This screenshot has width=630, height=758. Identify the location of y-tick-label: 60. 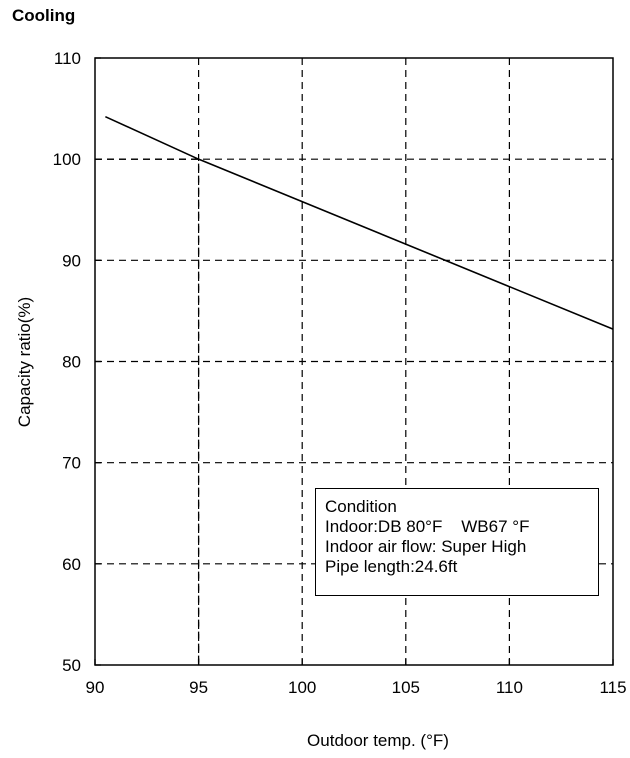
(71, 564).